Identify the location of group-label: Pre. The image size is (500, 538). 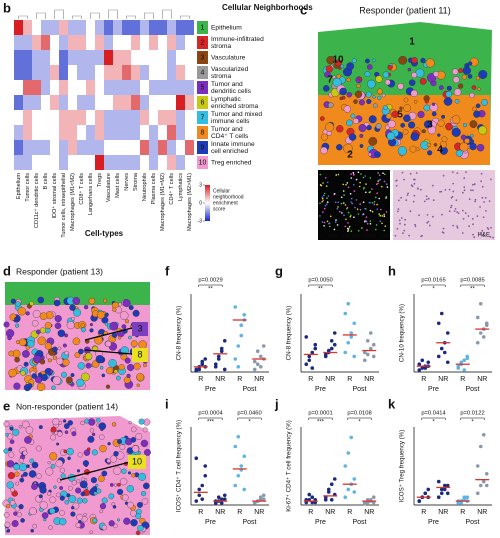
(210, 389).